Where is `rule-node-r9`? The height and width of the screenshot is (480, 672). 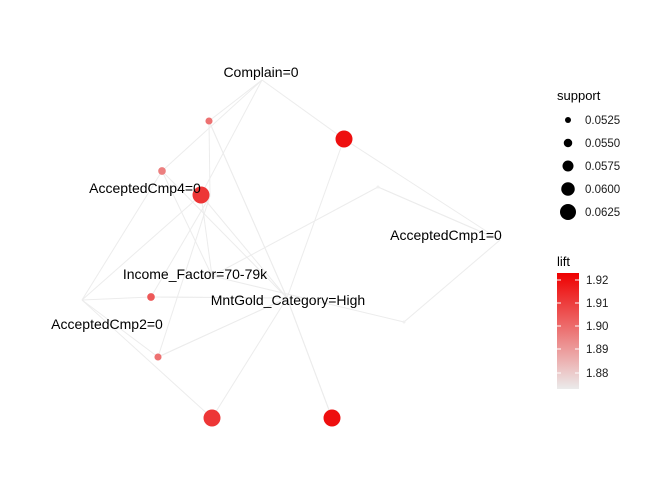
rule-node-r9 is located at coordinates (378, 187).